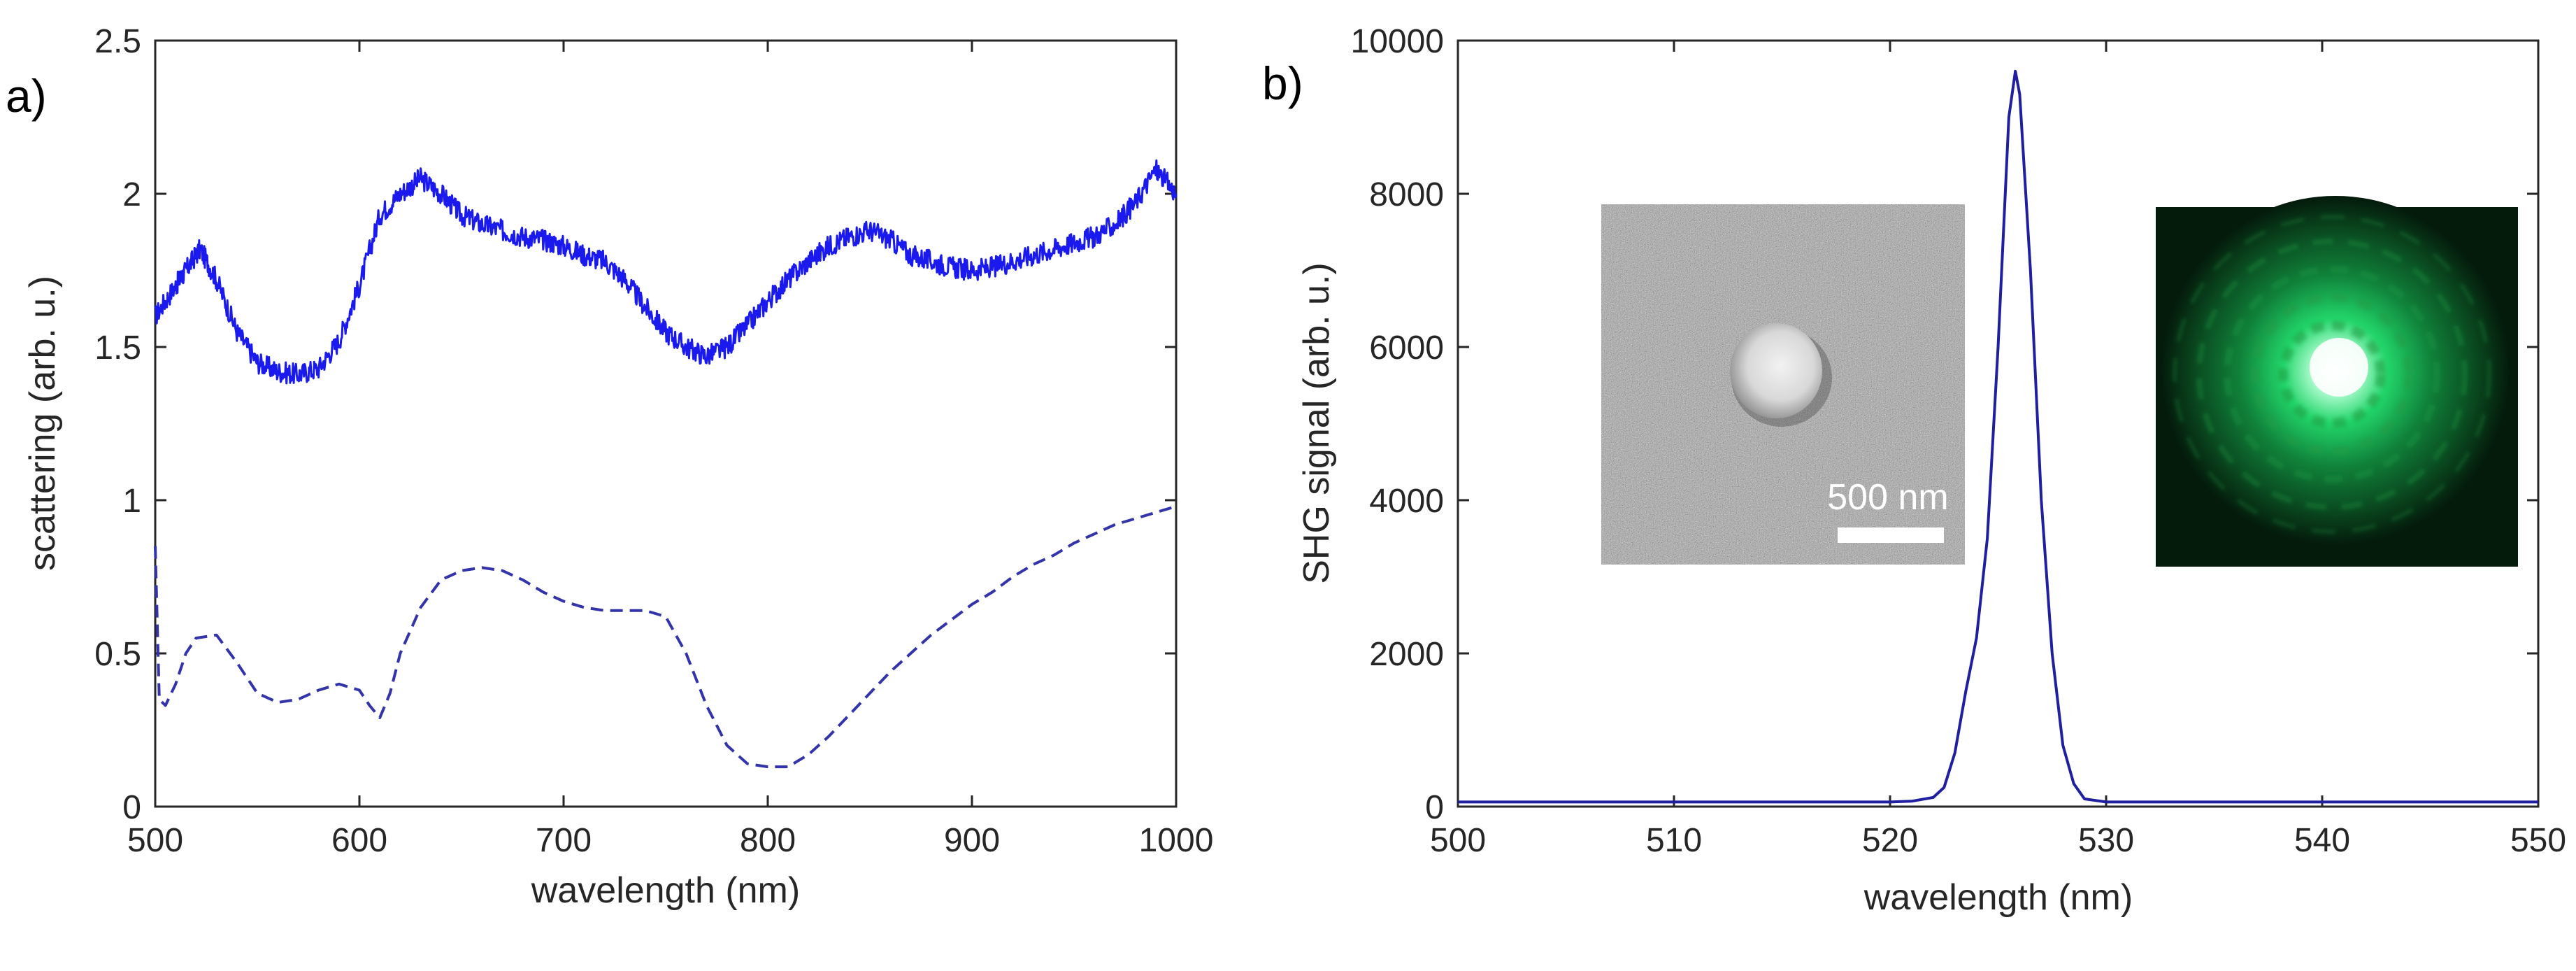 This screenshot has width=2576, height=971. I want to click on panel-b-y-tick-label: 8000, so click(1406, 194).